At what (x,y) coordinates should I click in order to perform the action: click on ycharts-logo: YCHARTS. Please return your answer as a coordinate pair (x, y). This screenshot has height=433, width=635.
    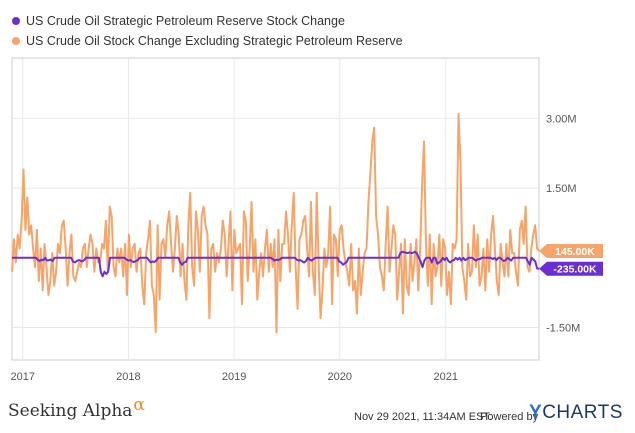
    Looking at the image, I should click on (576, 413).